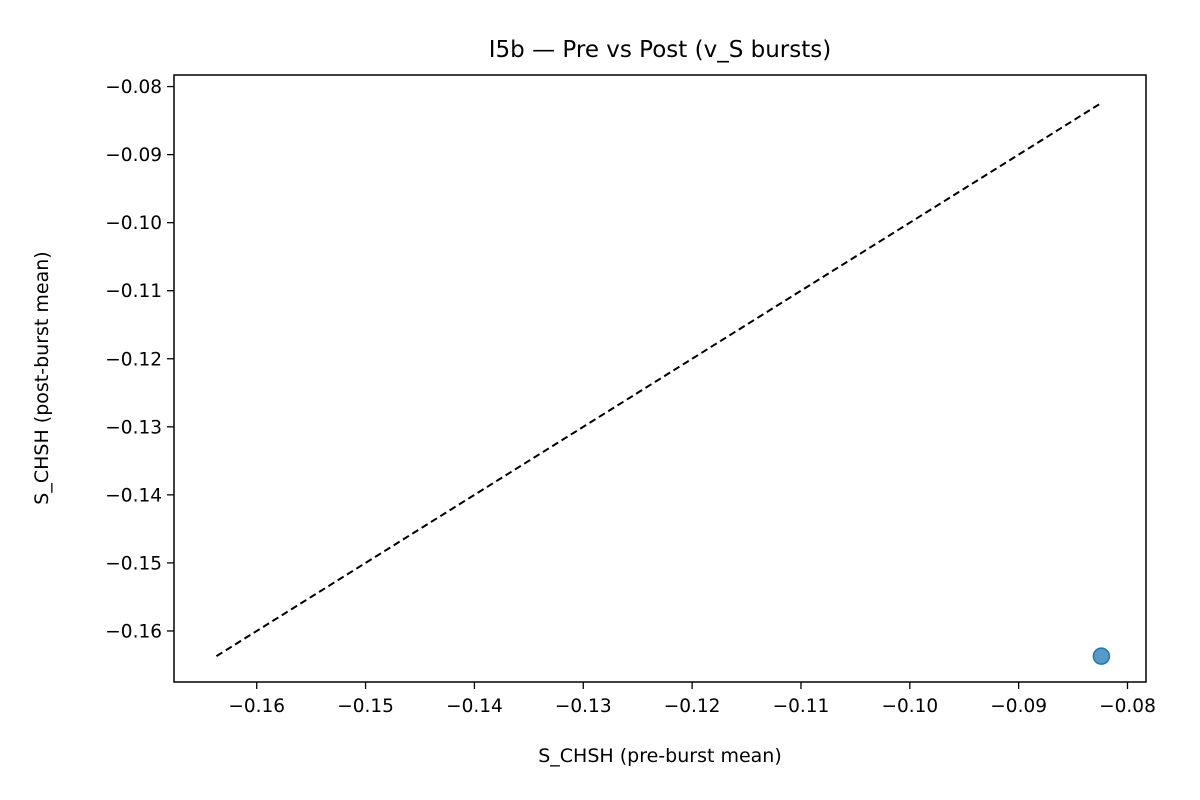 Image resolution: width=1200 pixels, height=800 pixels. I want to click on y-tick-label: −0.11, so click(133, 291).